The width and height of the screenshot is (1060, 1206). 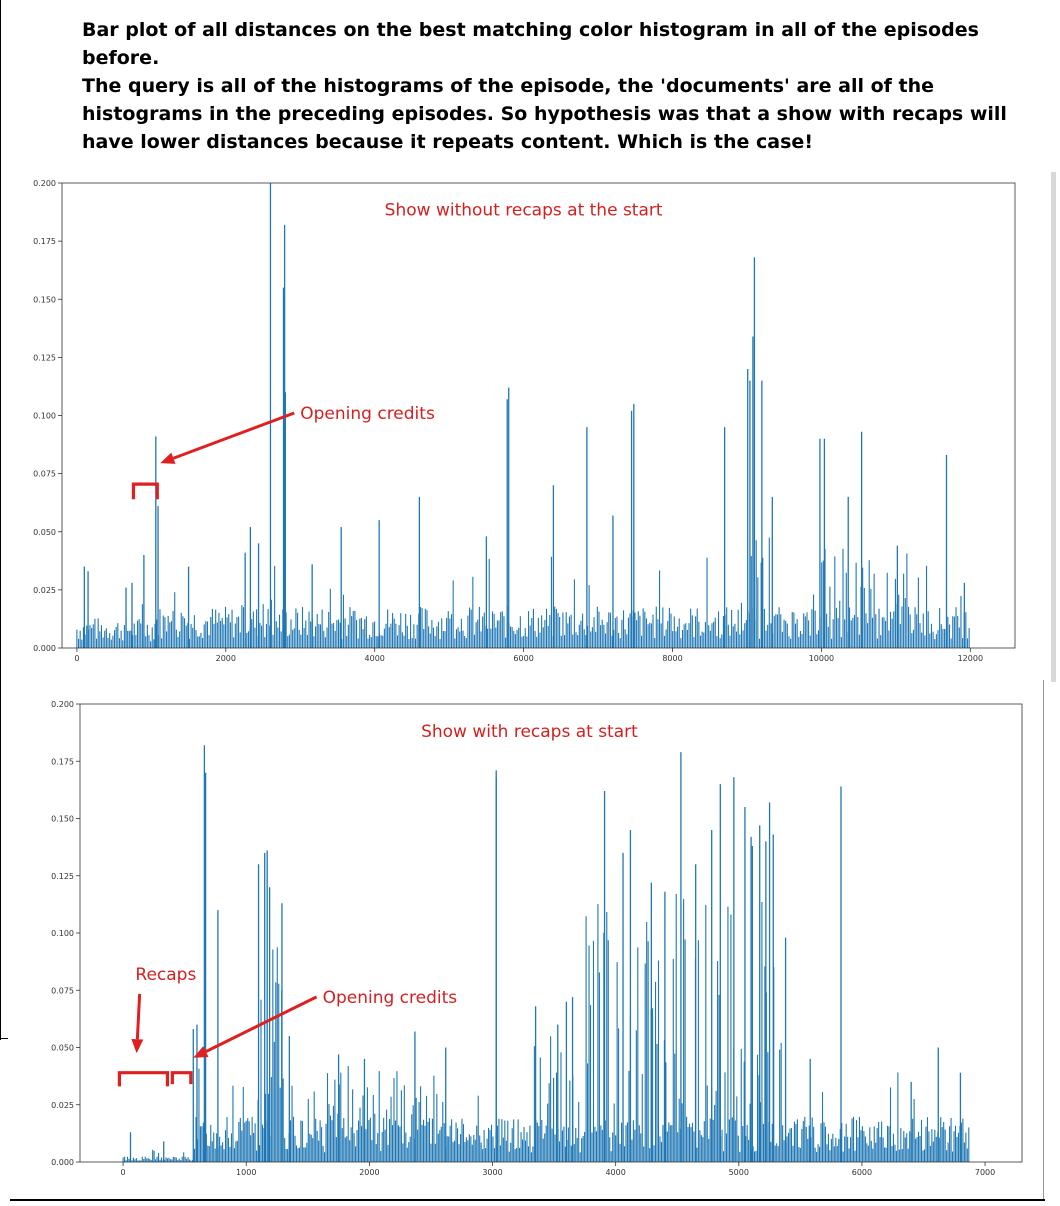 I want to click on page-border-bottom, so click(x=527, y=1200).